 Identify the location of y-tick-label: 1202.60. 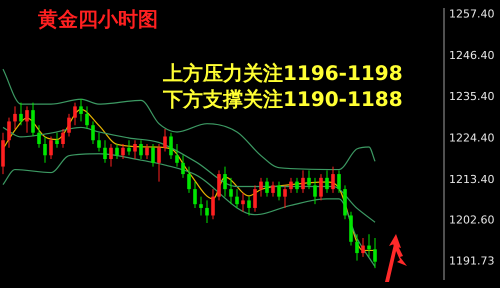
(471, 220).